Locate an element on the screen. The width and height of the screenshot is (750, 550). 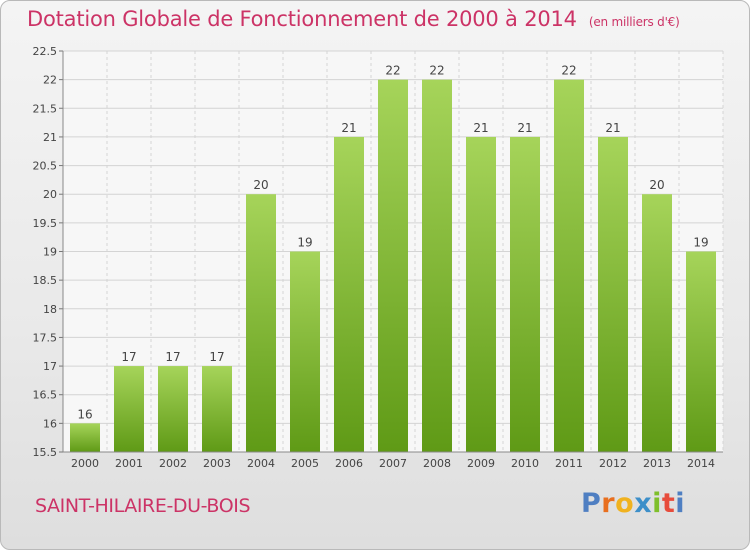
y-tick-label: 22 is located at coordinates (50, 80).